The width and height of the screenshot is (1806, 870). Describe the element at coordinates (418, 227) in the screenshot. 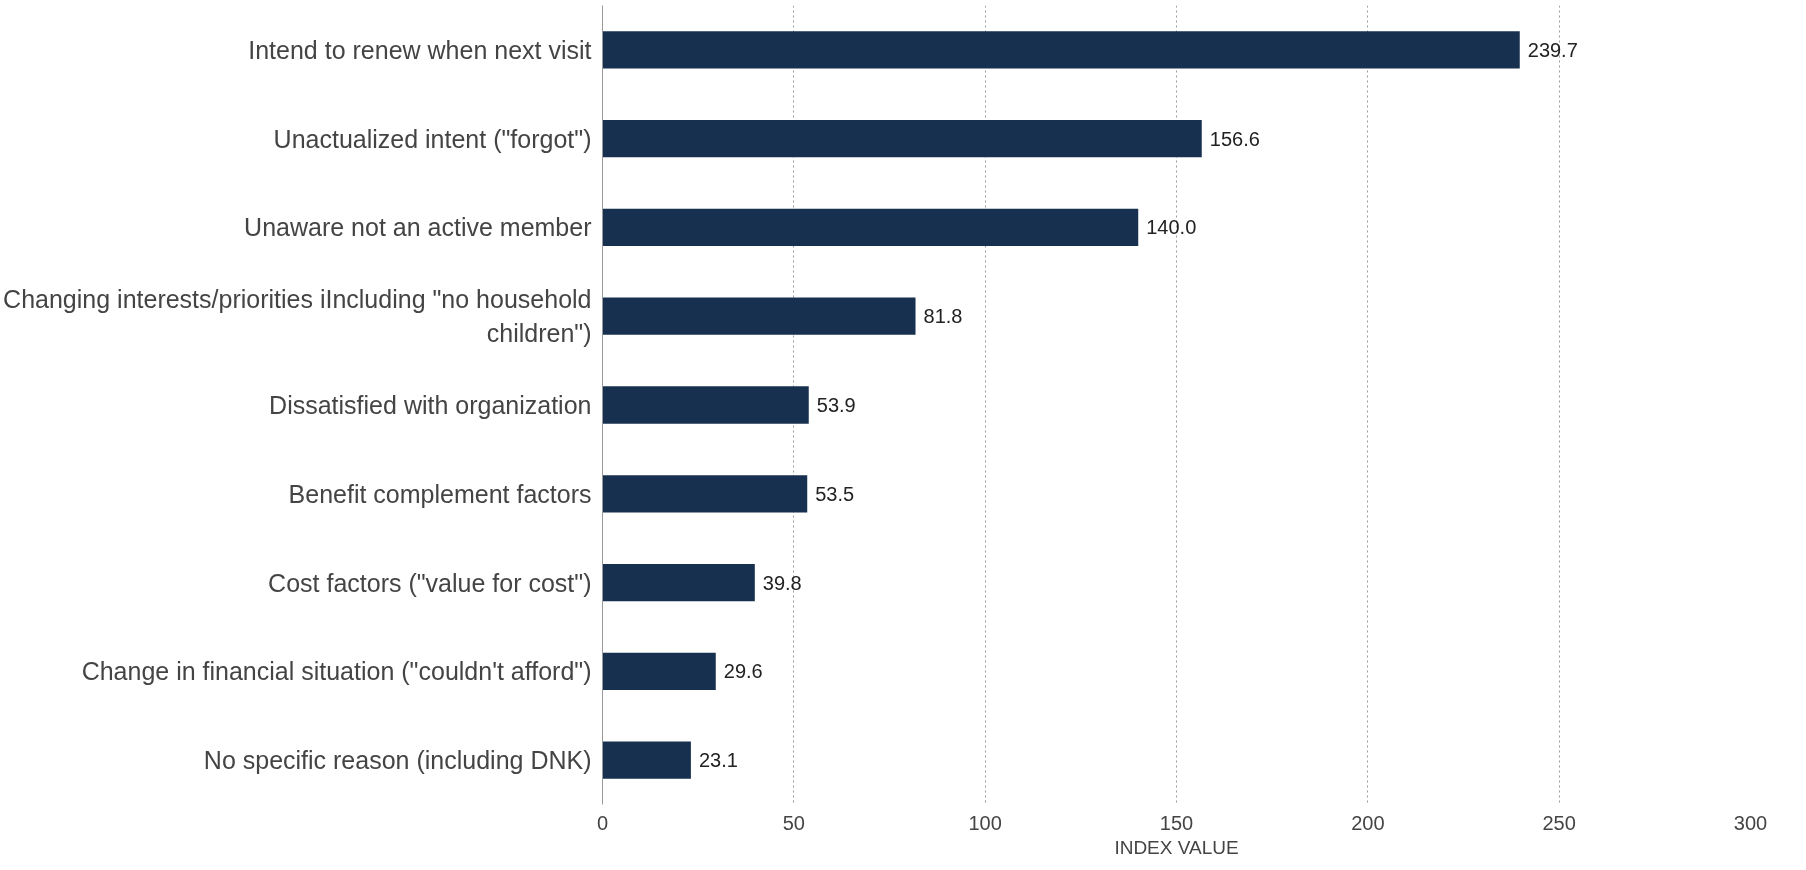

I see `y-tick-label: Unaware not an active member` at that location.